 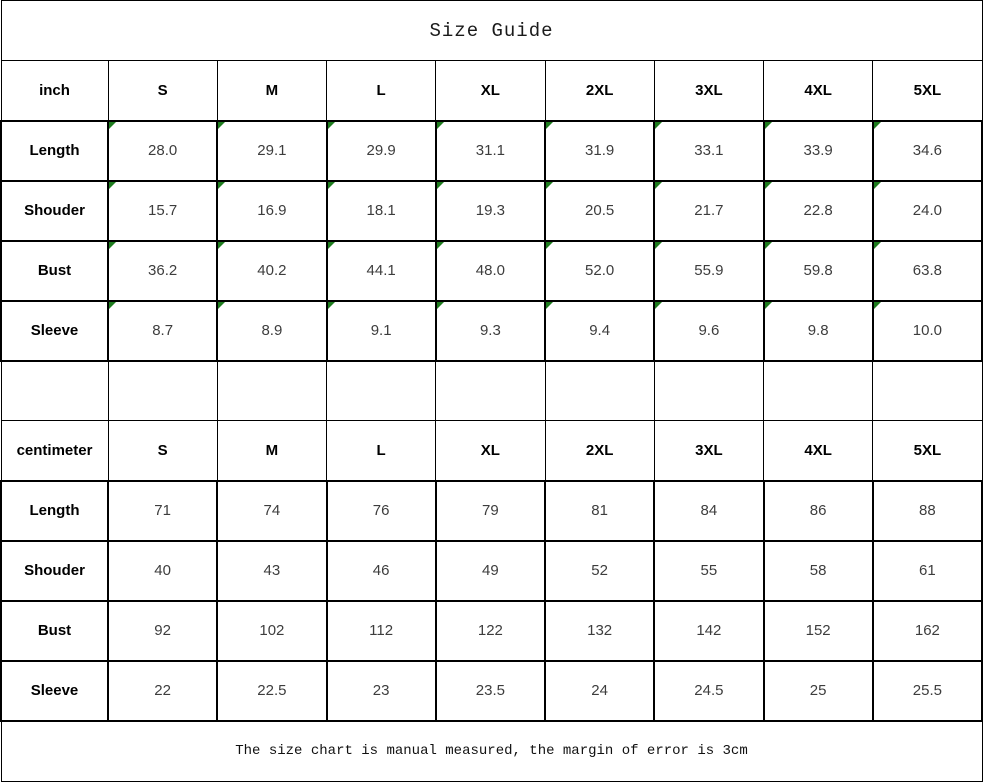 What do you see at coordinates (490, 270) in the screenshot?
I see `cell-value: 48.0` at bounding box center [490, 270].